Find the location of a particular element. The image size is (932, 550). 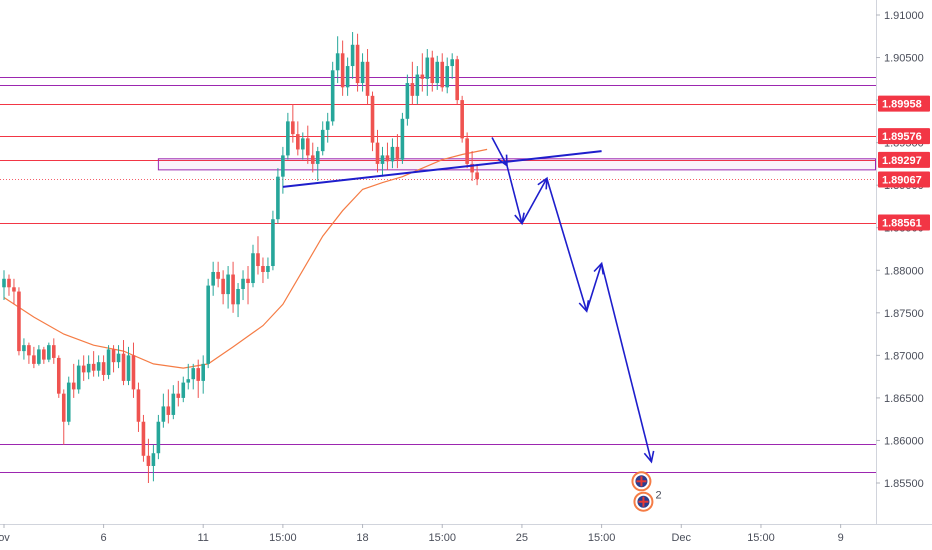

time-tick-label: 18 is located at coordinates (362, 538).